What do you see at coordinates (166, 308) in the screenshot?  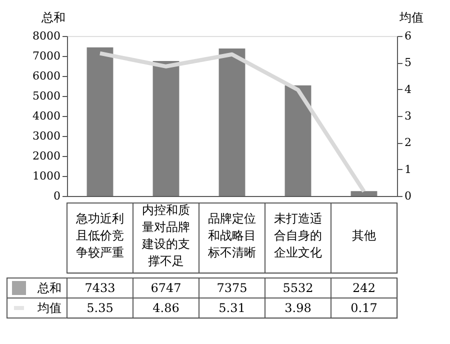 I see `data-label: 4.86` at bounding box center [166, 308].